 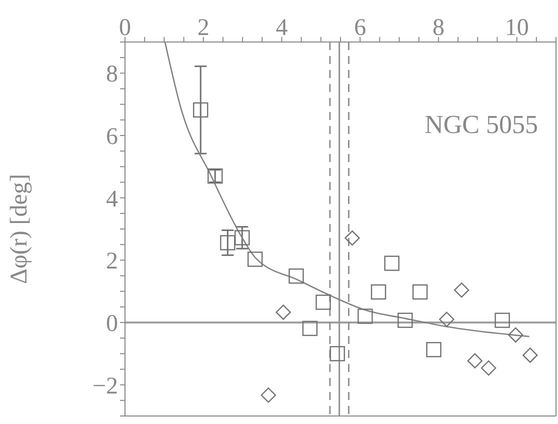 I want to click on y-tick-label: 2, so click(x=112, y=261).